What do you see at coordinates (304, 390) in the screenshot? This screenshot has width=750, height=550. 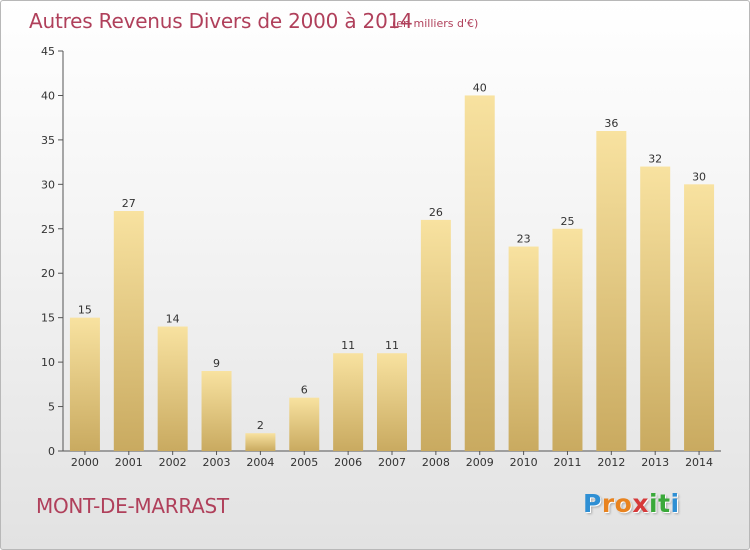 I see `data-label: 6` at bounding box center [304, 390].